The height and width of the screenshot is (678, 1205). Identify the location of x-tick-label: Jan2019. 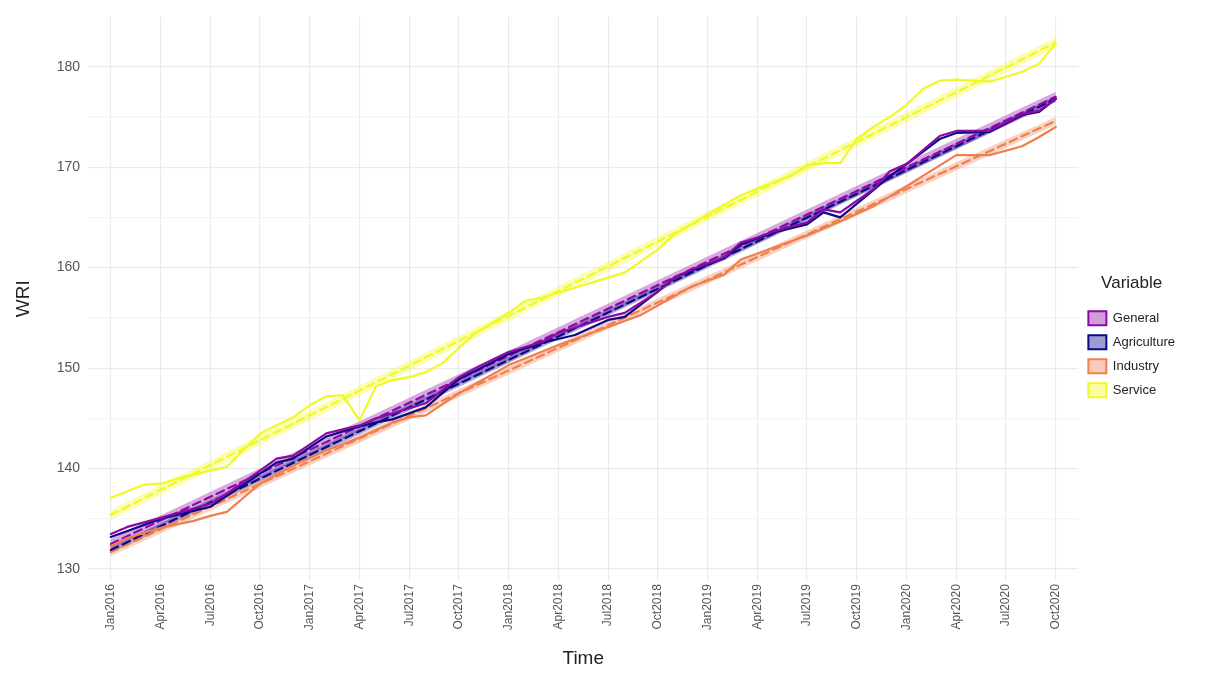
(706, 607).